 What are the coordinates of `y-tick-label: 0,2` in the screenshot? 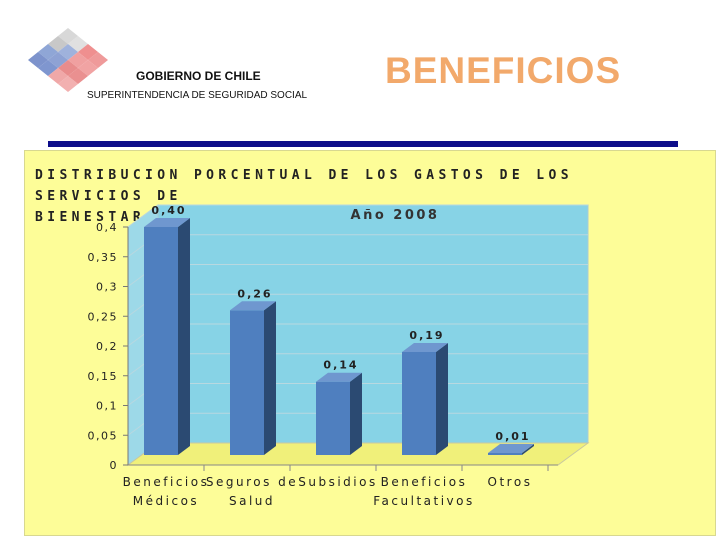 It's located at (107, 346).